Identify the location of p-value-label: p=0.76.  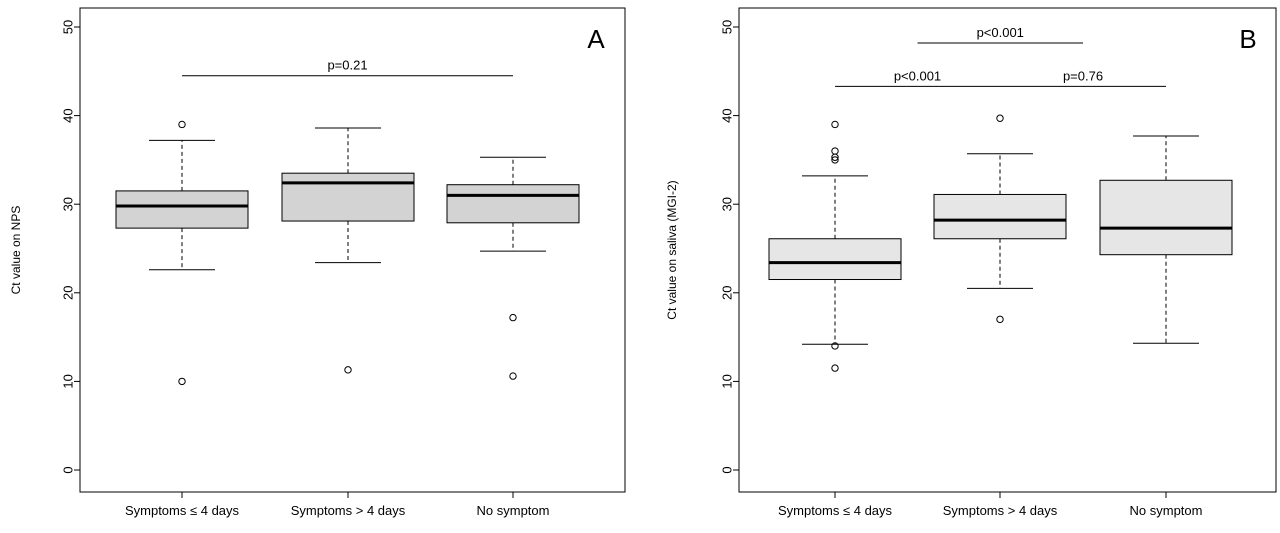
(1083, 75).